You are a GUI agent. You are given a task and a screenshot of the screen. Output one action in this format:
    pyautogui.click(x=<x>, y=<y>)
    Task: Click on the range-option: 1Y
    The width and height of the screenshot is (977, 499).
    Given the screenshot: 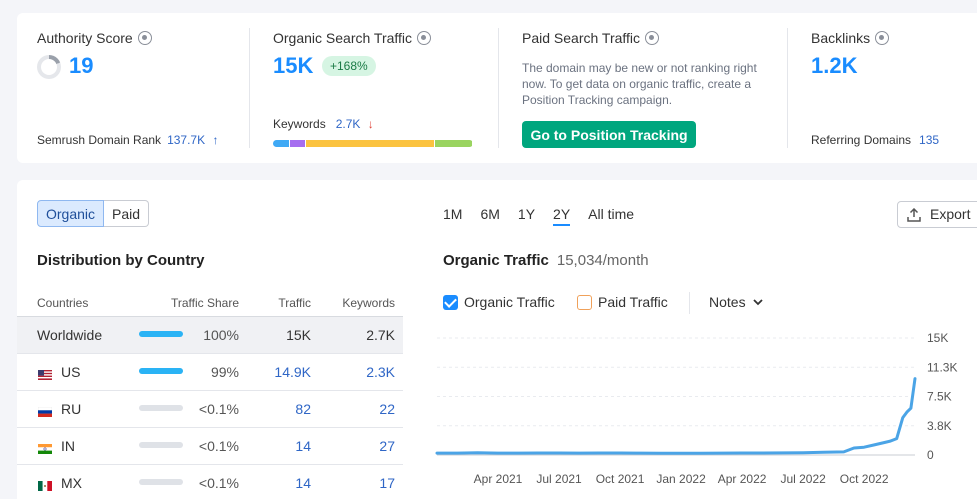 What is the action you would take?
    pyautogui.click(x=526, y=214)
    